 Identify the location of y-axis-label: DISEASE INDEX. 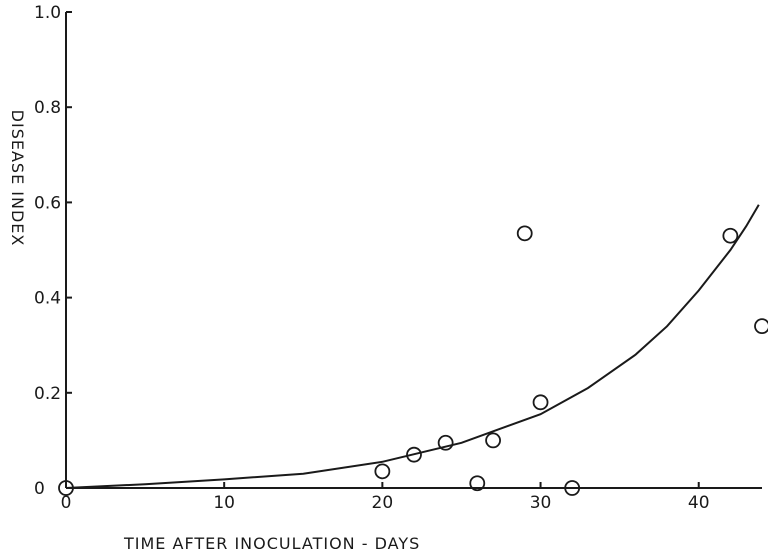
(17, 178).